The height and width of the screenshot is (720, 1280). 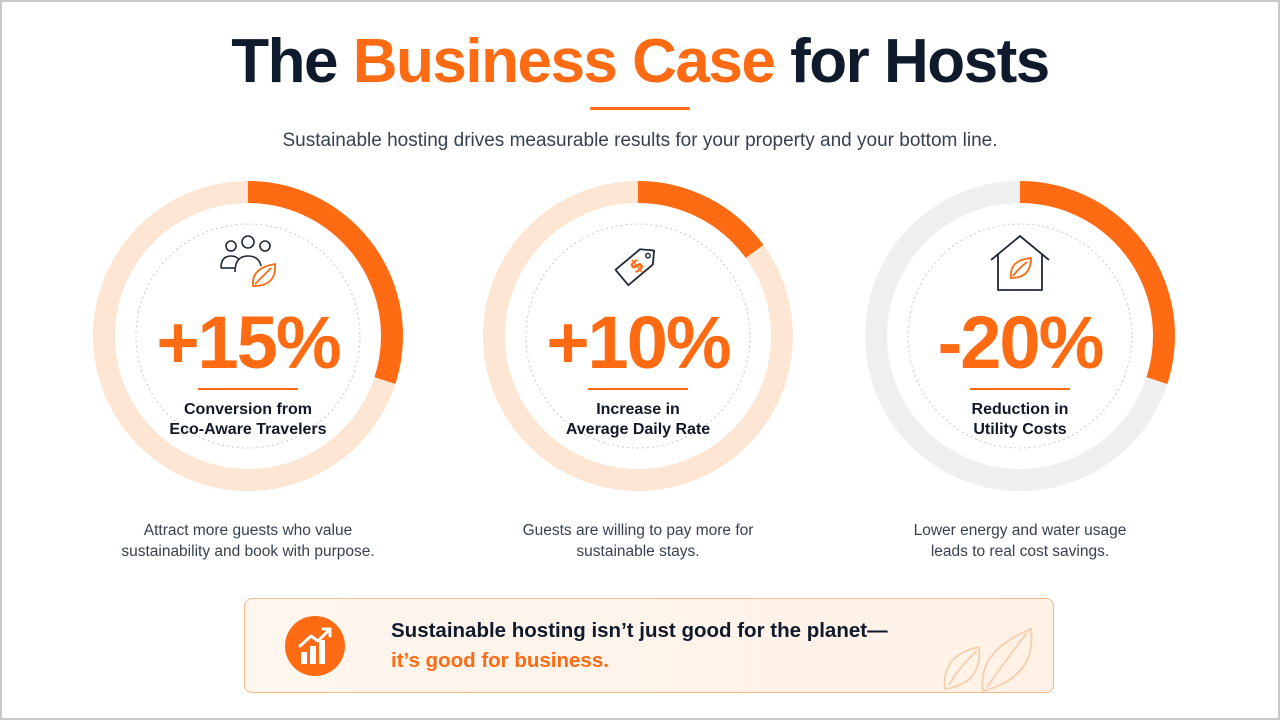 What do you see at coordinates (988, 659) in the screenshot?
I see `leaves-icon` at bounding box center [988, 659].